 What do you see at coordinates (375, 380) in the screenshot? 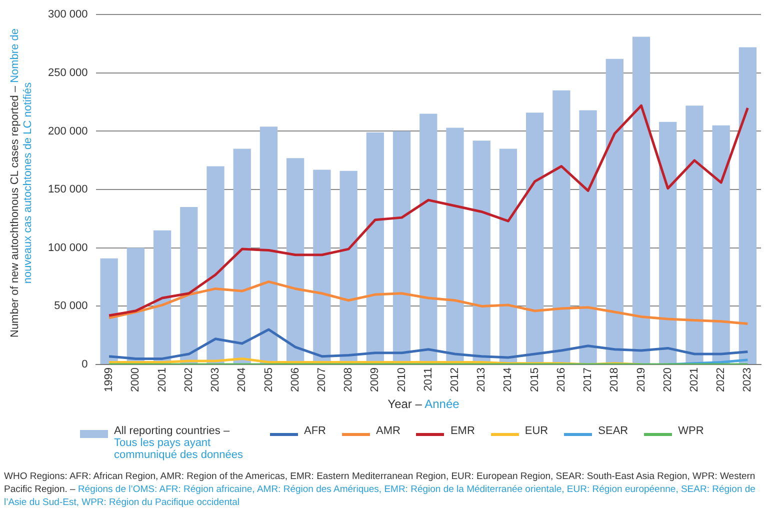
I see `x-tick-label: 2009` at bounding box center [375, 380].